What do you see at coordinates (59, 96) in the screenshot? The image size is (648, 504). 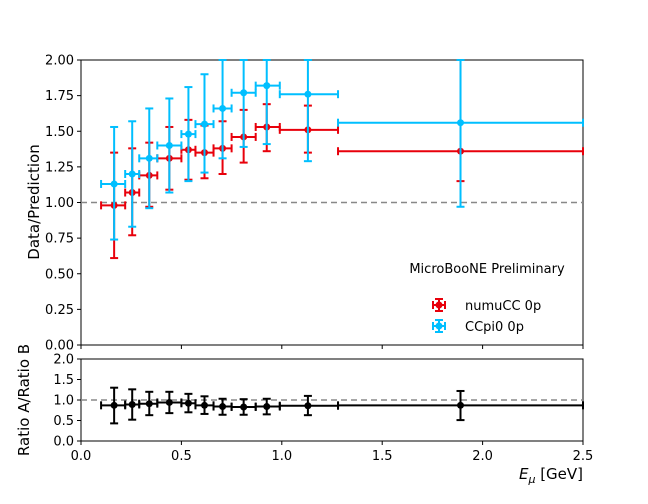 I see `top-y-tick-label: 1.75` at bounding box center [59, 96].